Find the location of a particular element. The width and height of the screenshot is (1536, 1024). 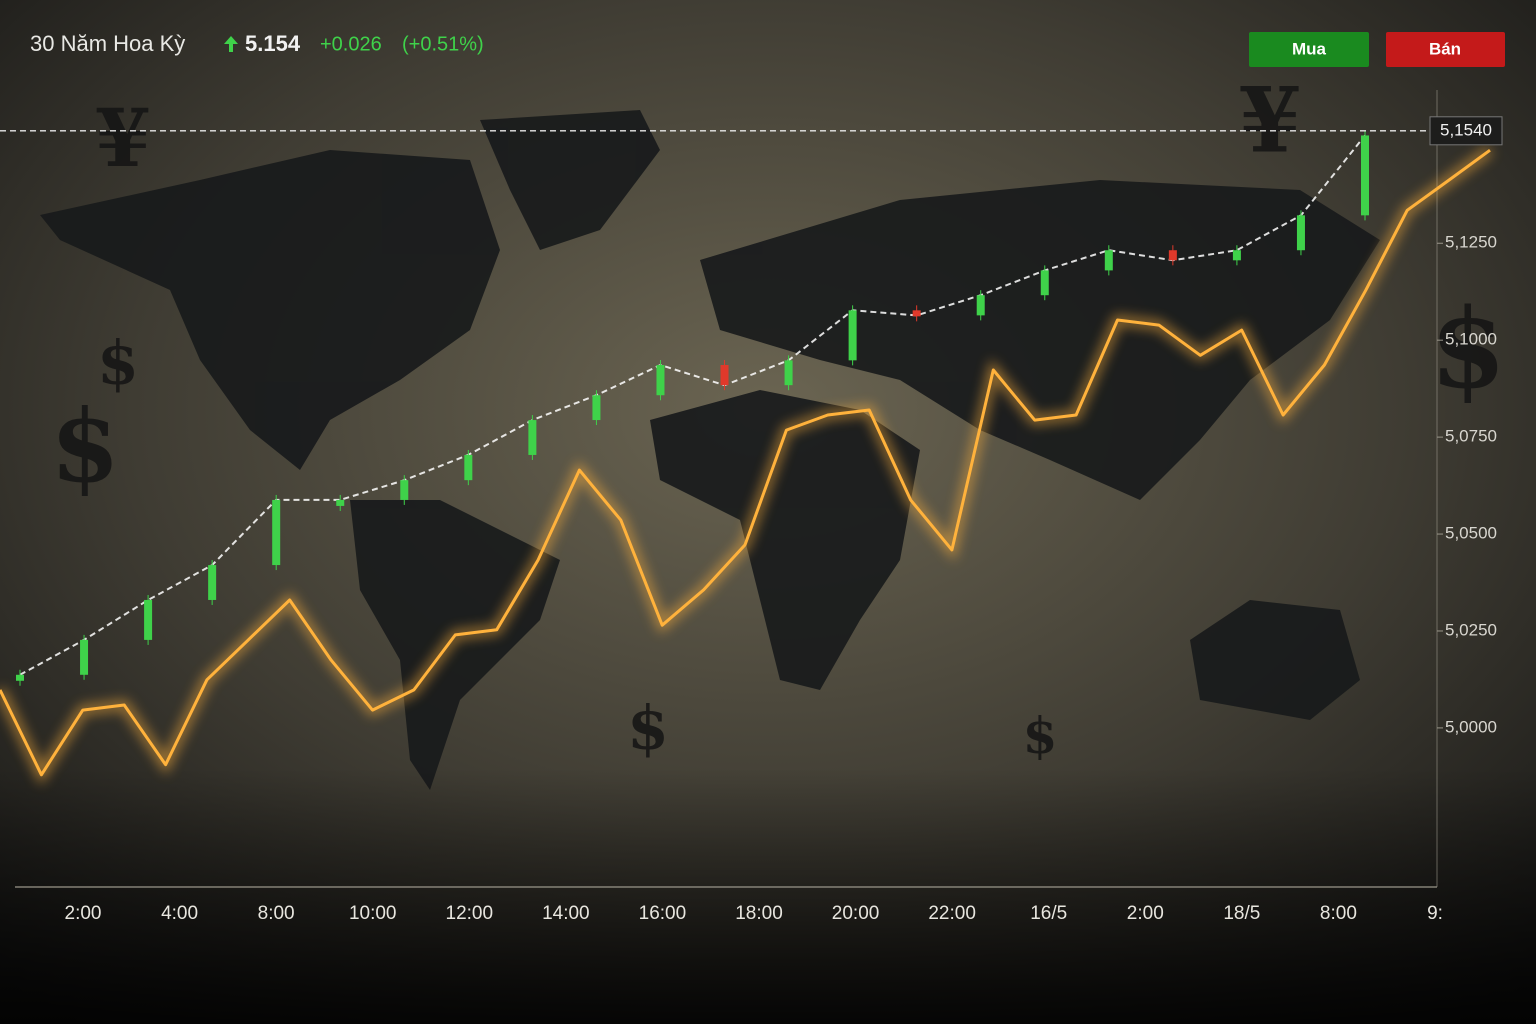

sell-button-bg is located at coordinates (1445, 49).